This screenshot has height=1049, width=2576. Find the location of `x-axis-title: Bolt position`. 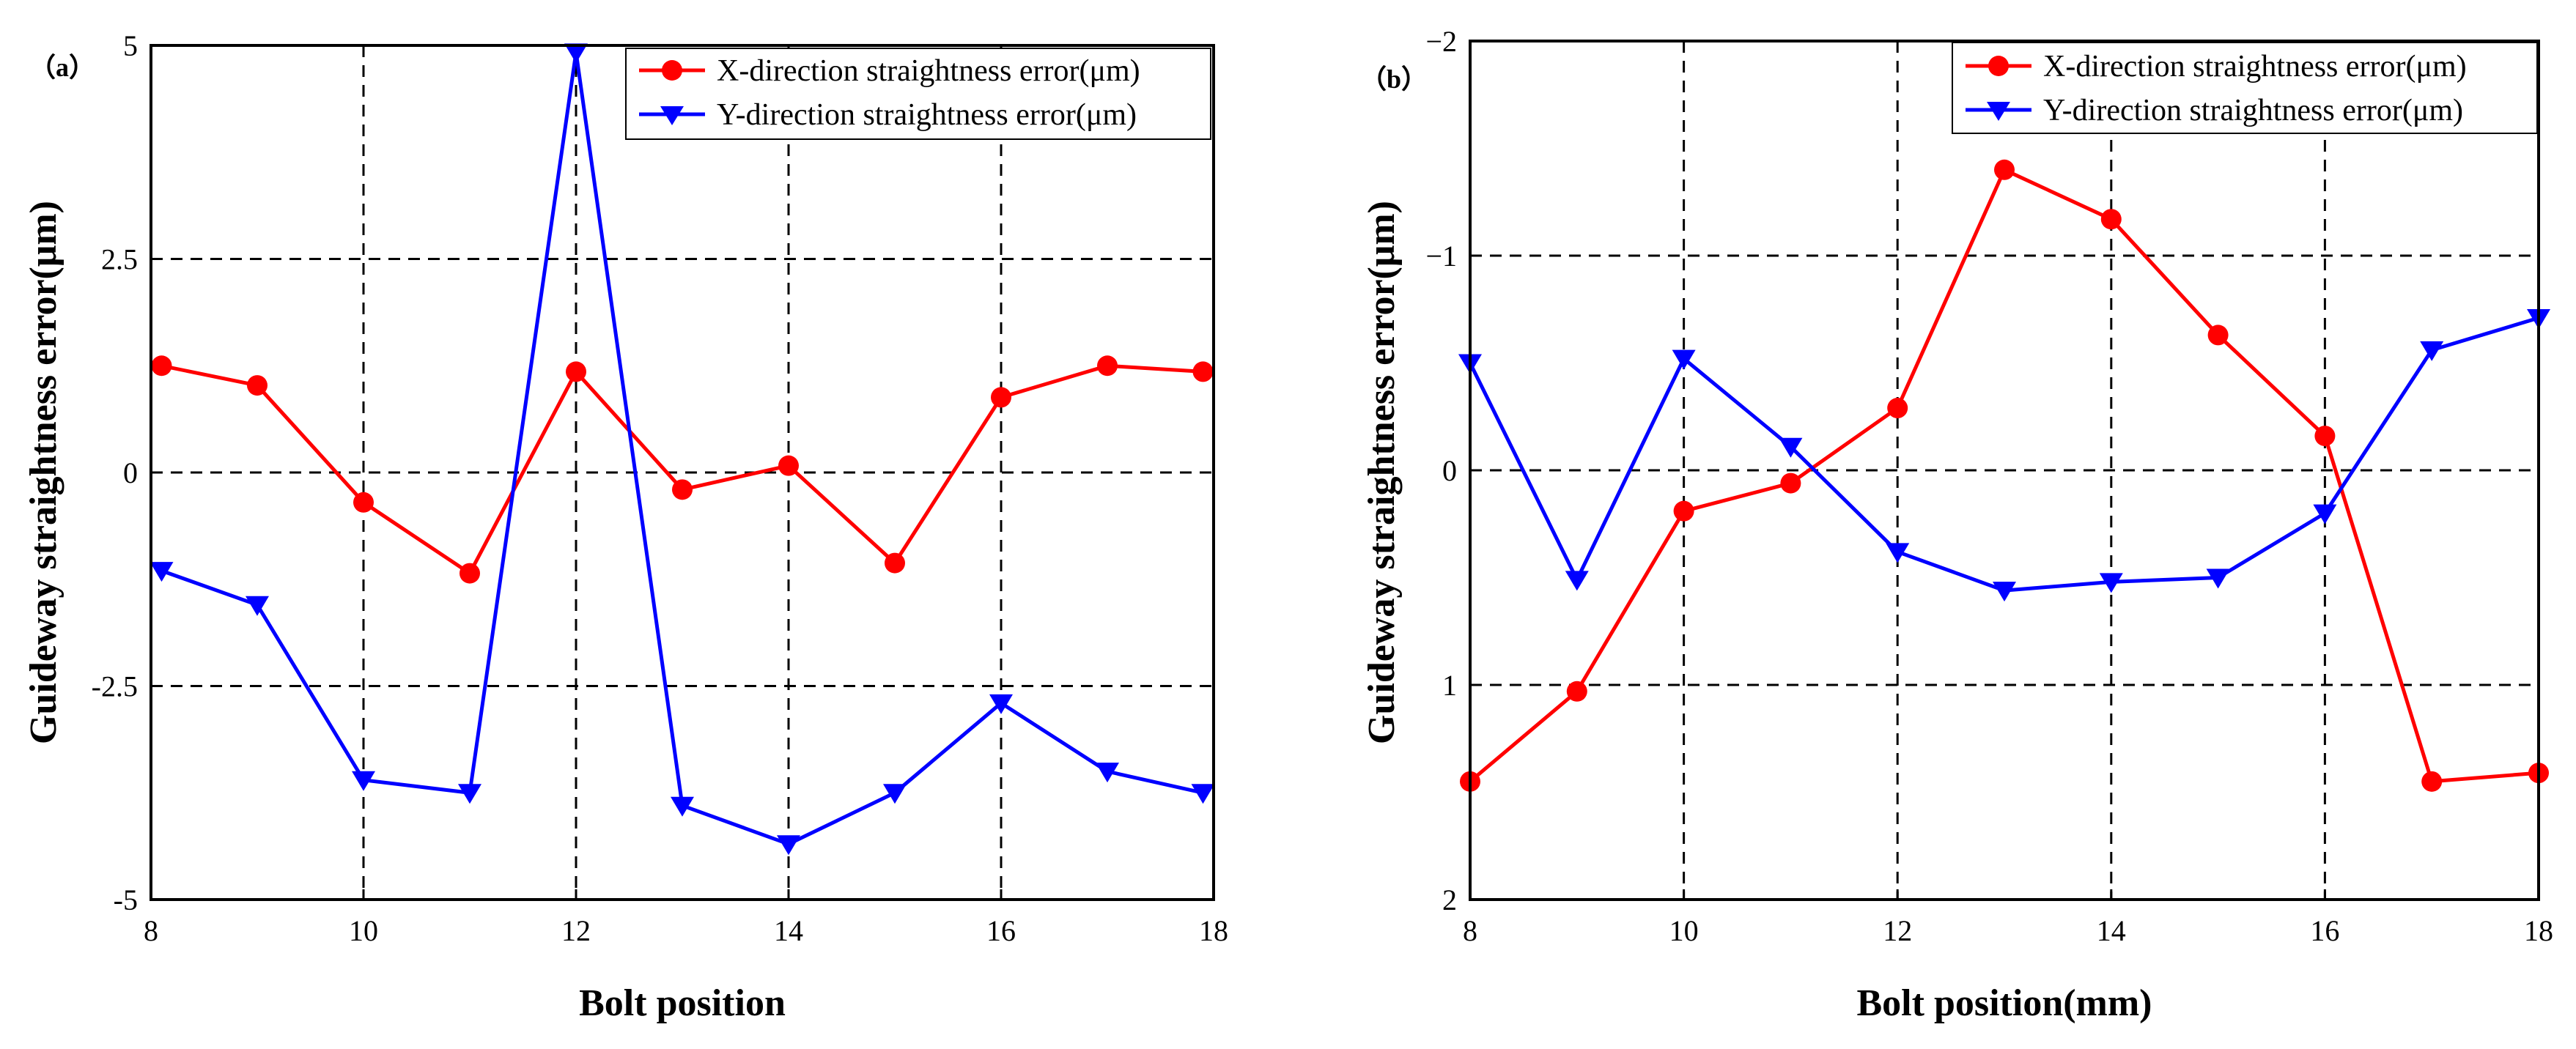

x-axis-title: Bolt position is located at coordinates (682, 1003).